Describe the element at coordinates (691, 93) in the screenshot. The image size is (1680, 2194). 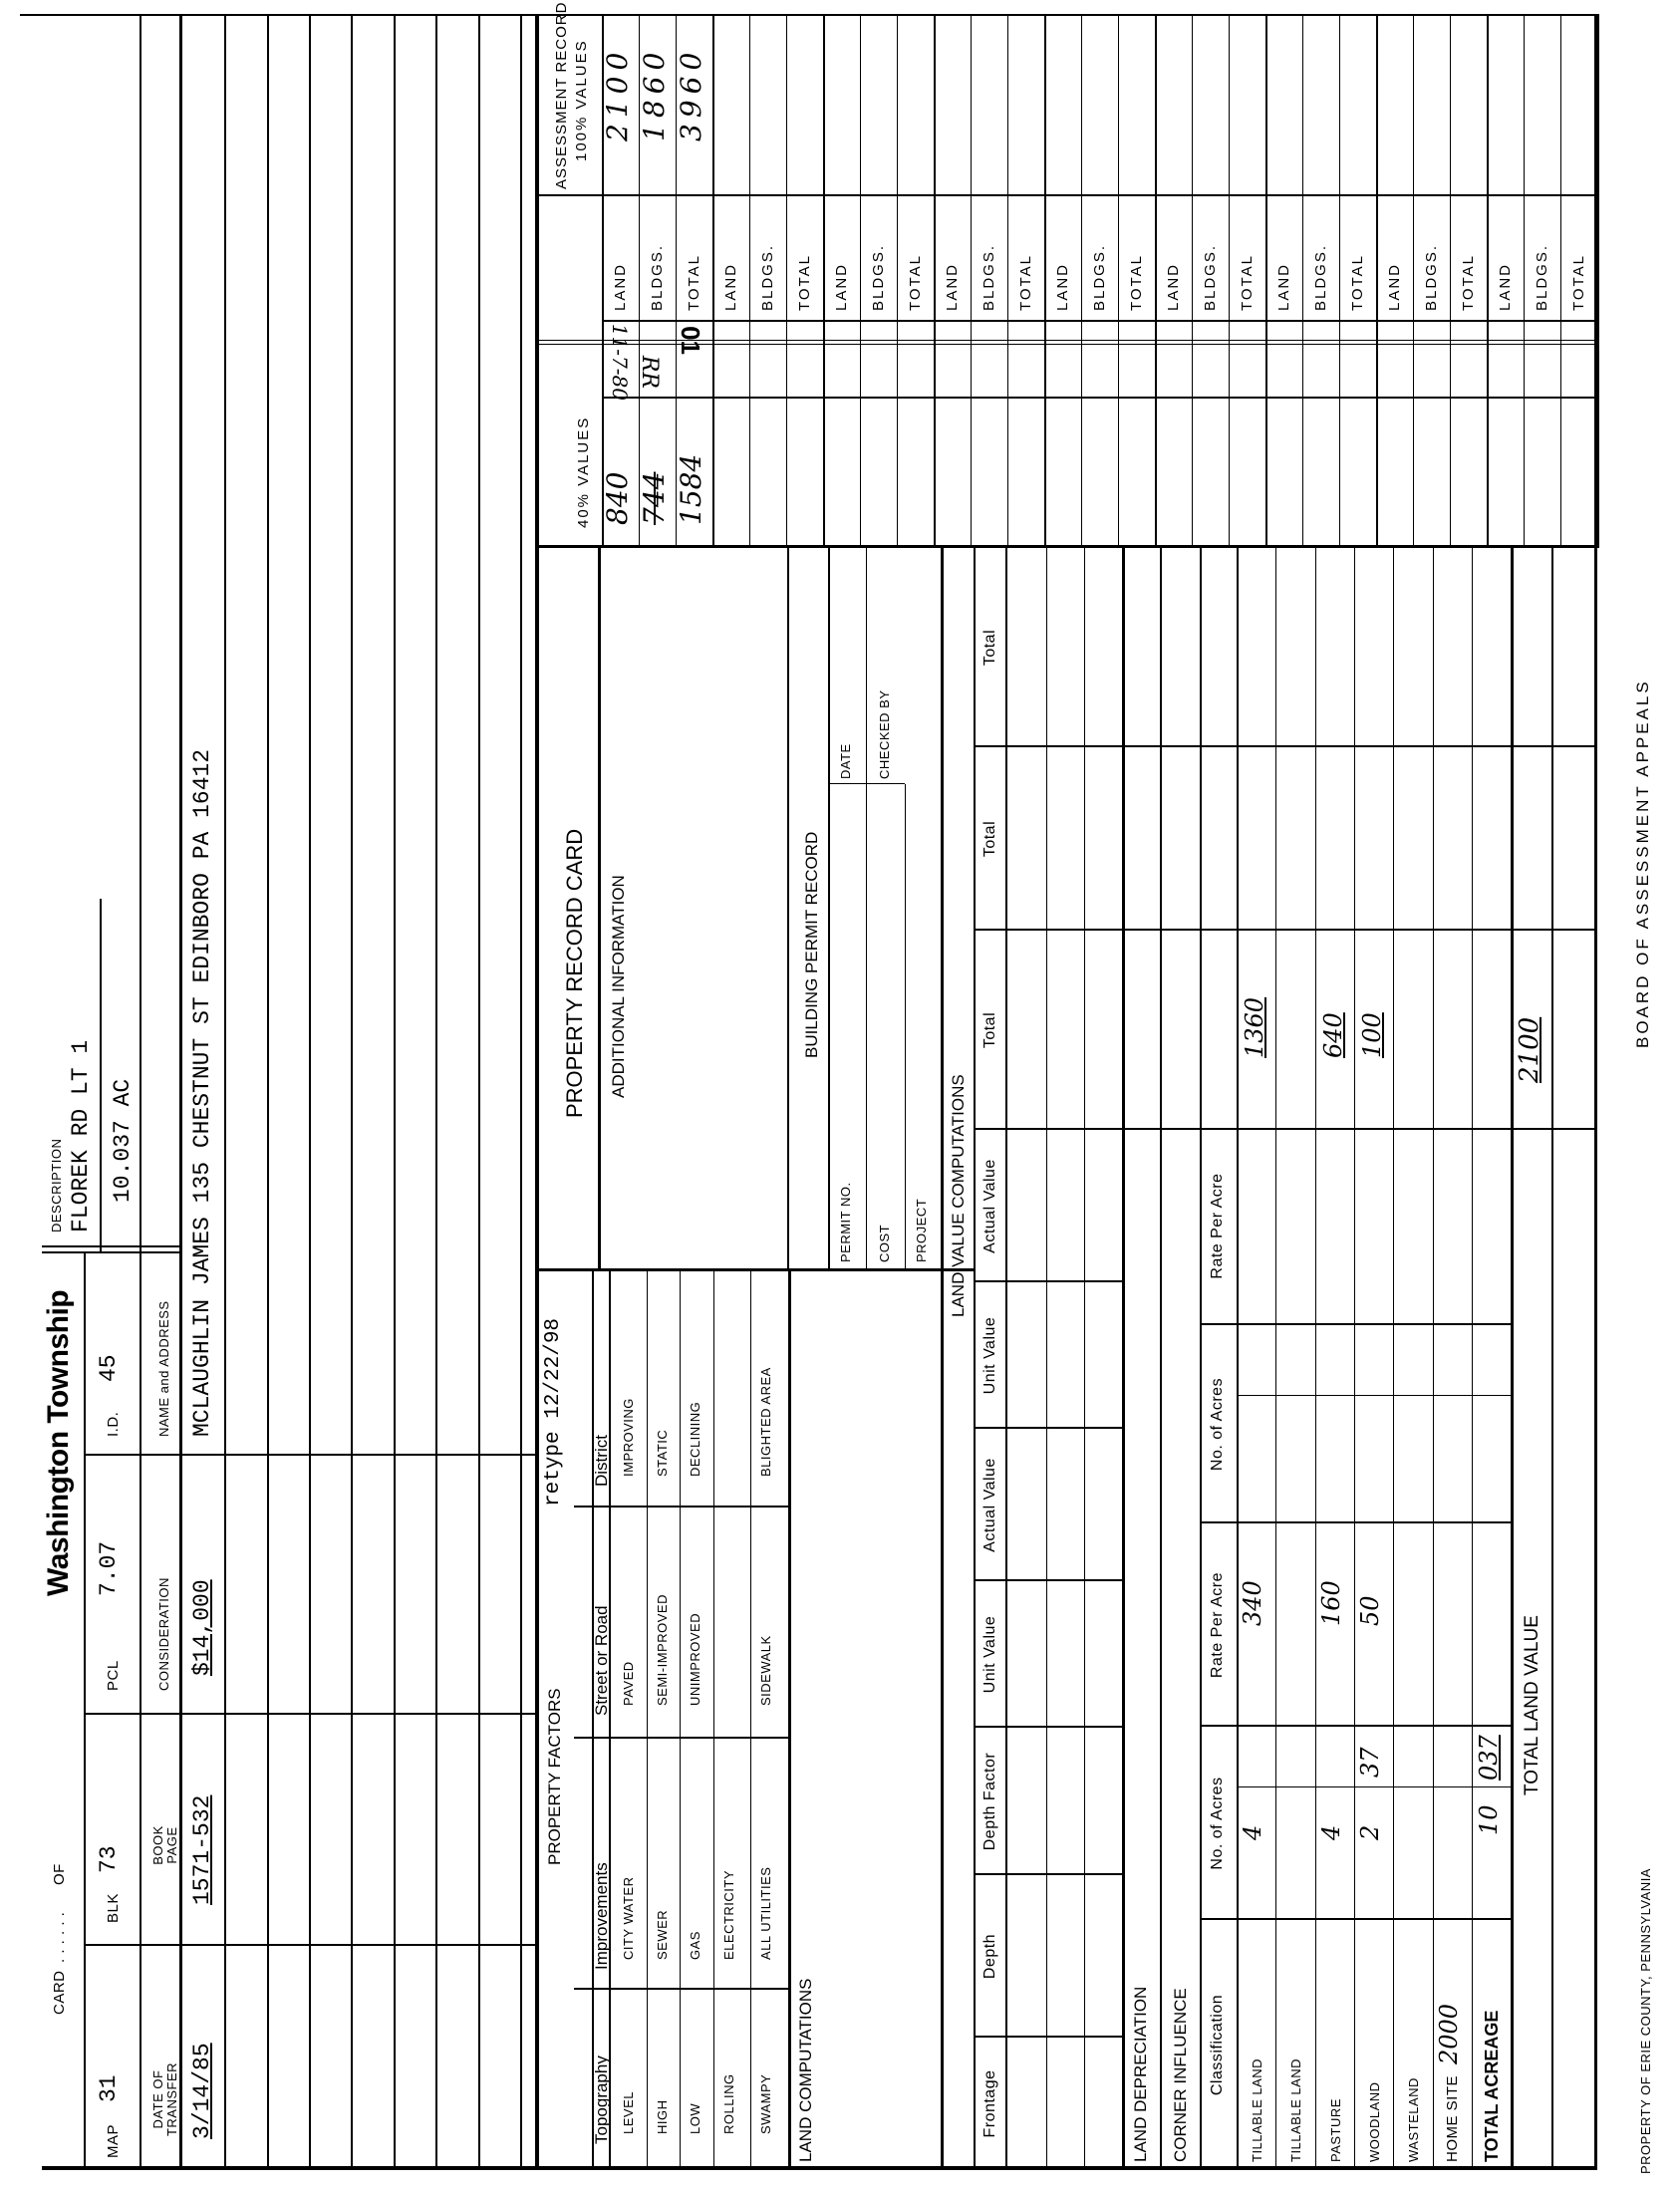
I see `hundred-percent-value: 3960` at that location.